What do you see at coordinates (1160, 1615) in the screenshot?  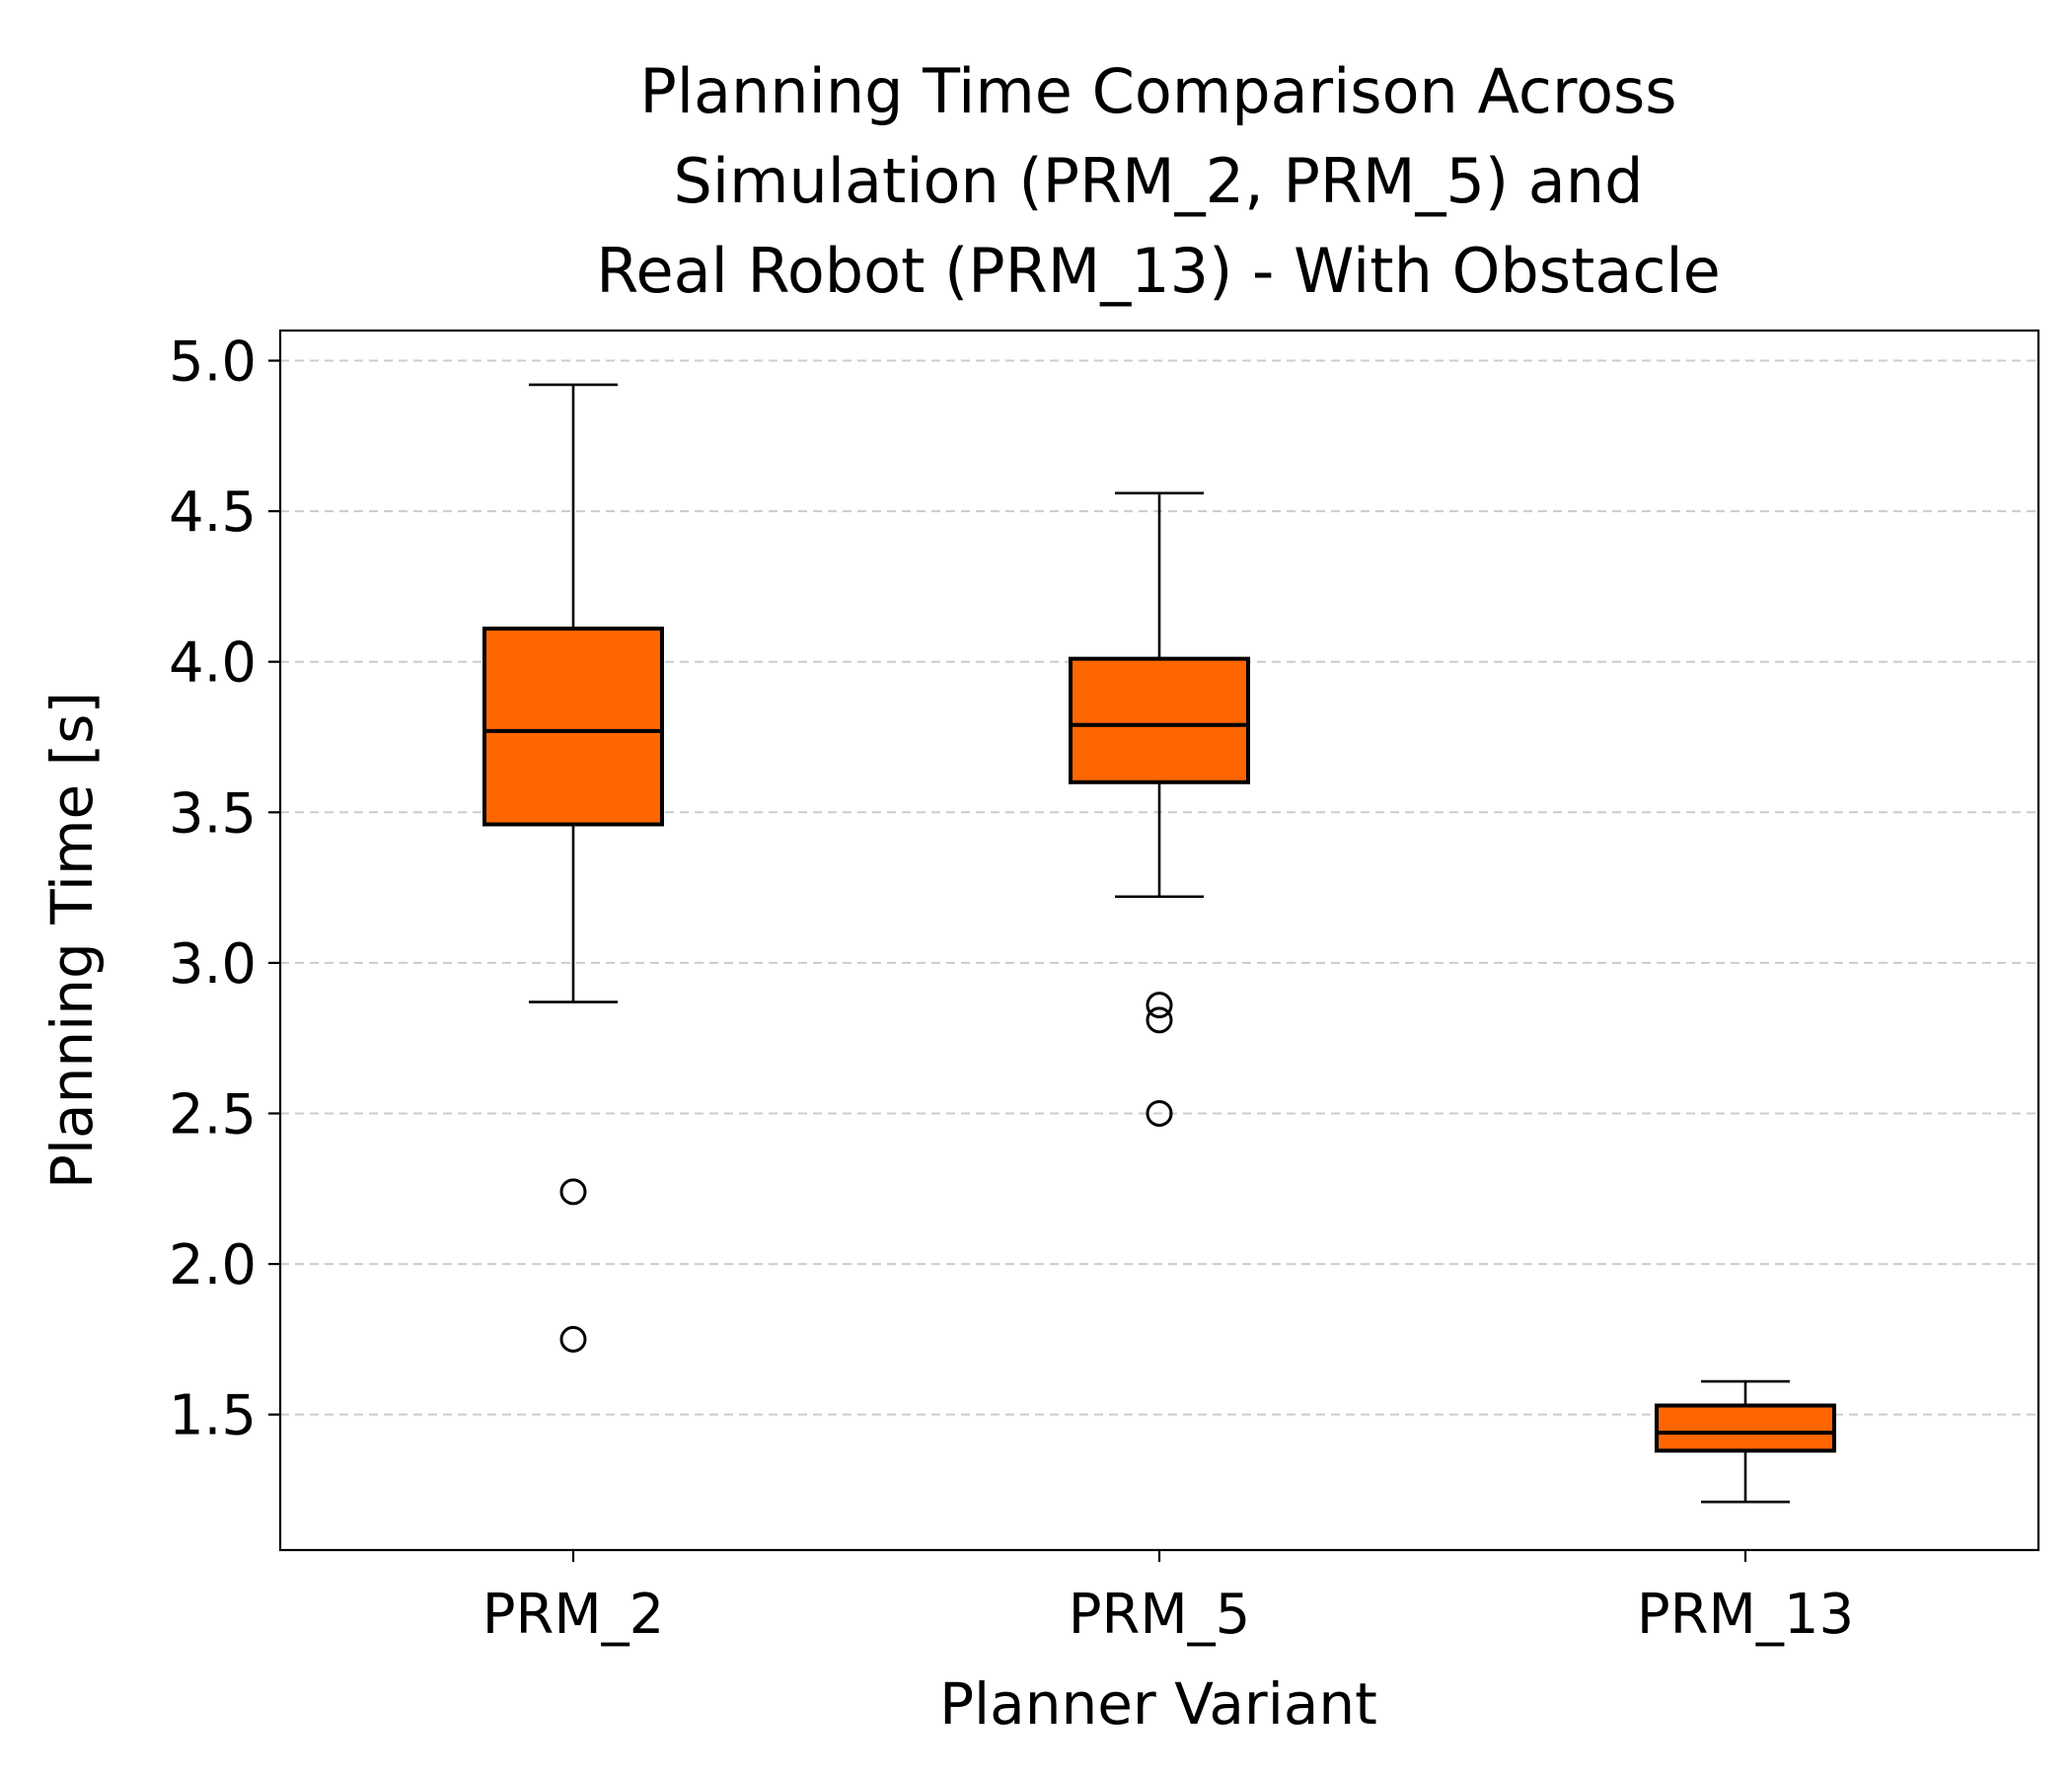 I see `x-tick-label: PRM_5` at bounding box center [1160, 1615].